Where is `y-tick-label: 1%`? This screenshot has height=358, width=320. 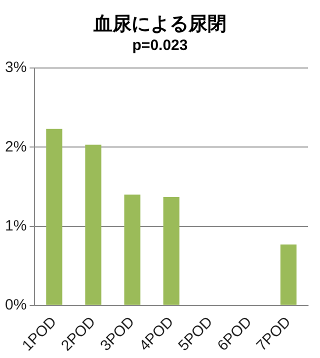 y-tick-label: 1% is located at coordinates (15, 225).